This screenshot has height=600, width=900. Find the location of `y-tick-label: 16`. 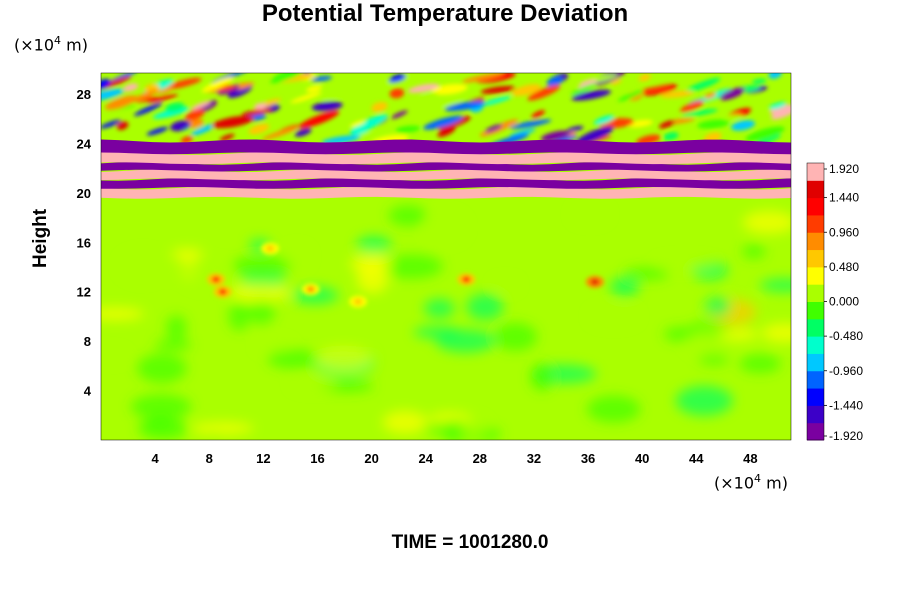

y-tick-label: 16 is located at coordinates (84, 242).